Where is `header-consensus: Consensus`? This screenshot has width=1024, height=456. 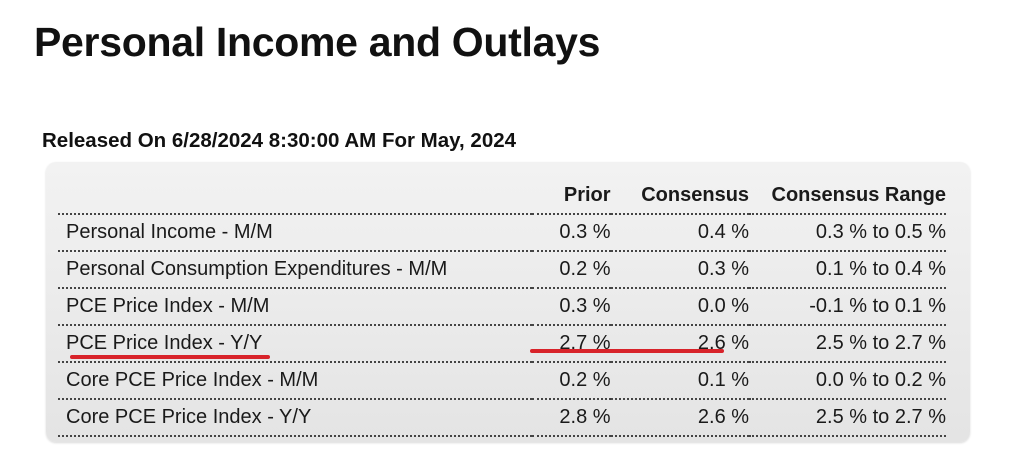
header-consensus: Consensus is located at coordinates (680, 192).